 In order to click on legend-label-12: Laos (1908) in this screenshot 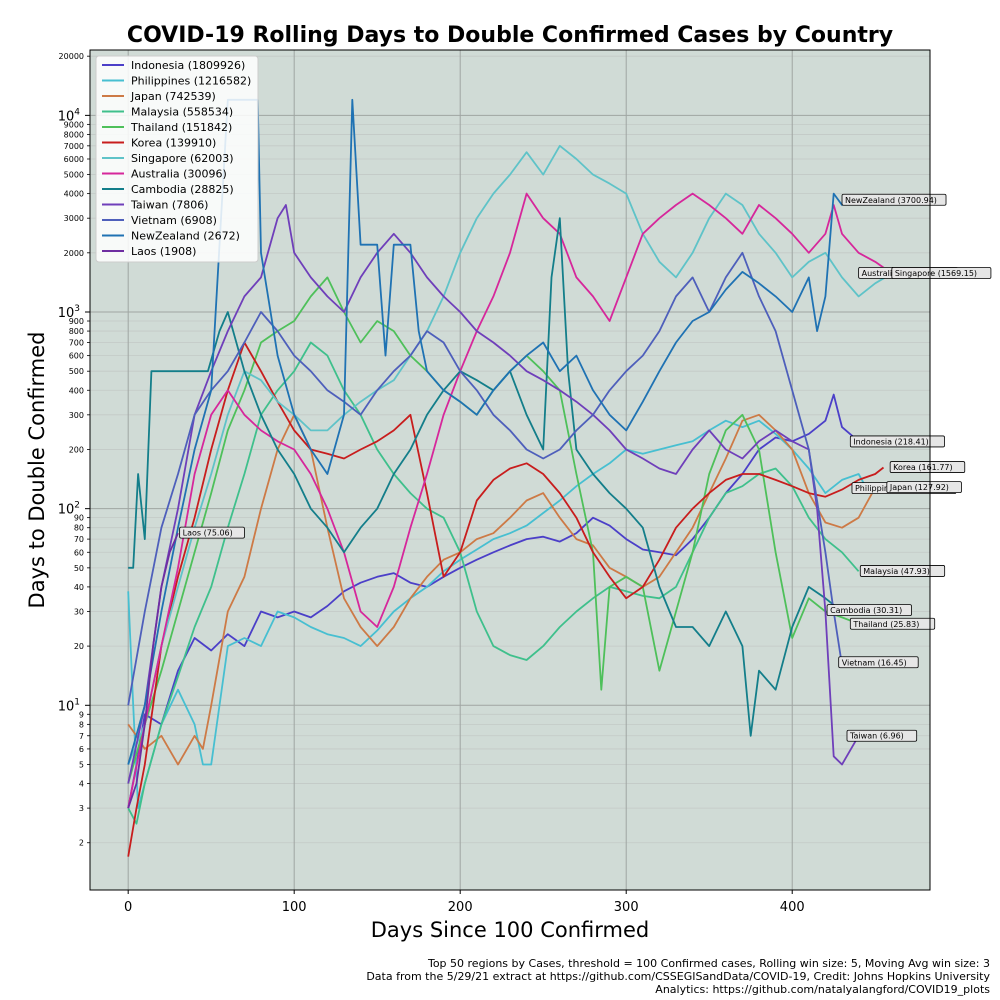, I will do `click(163, 251)`.